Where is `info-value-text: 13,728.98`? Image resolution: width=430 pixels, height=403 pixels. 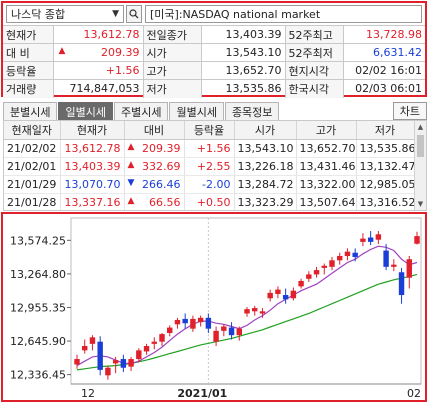
info-value-text: 13,728.98 is located at coordinates (394, 34).